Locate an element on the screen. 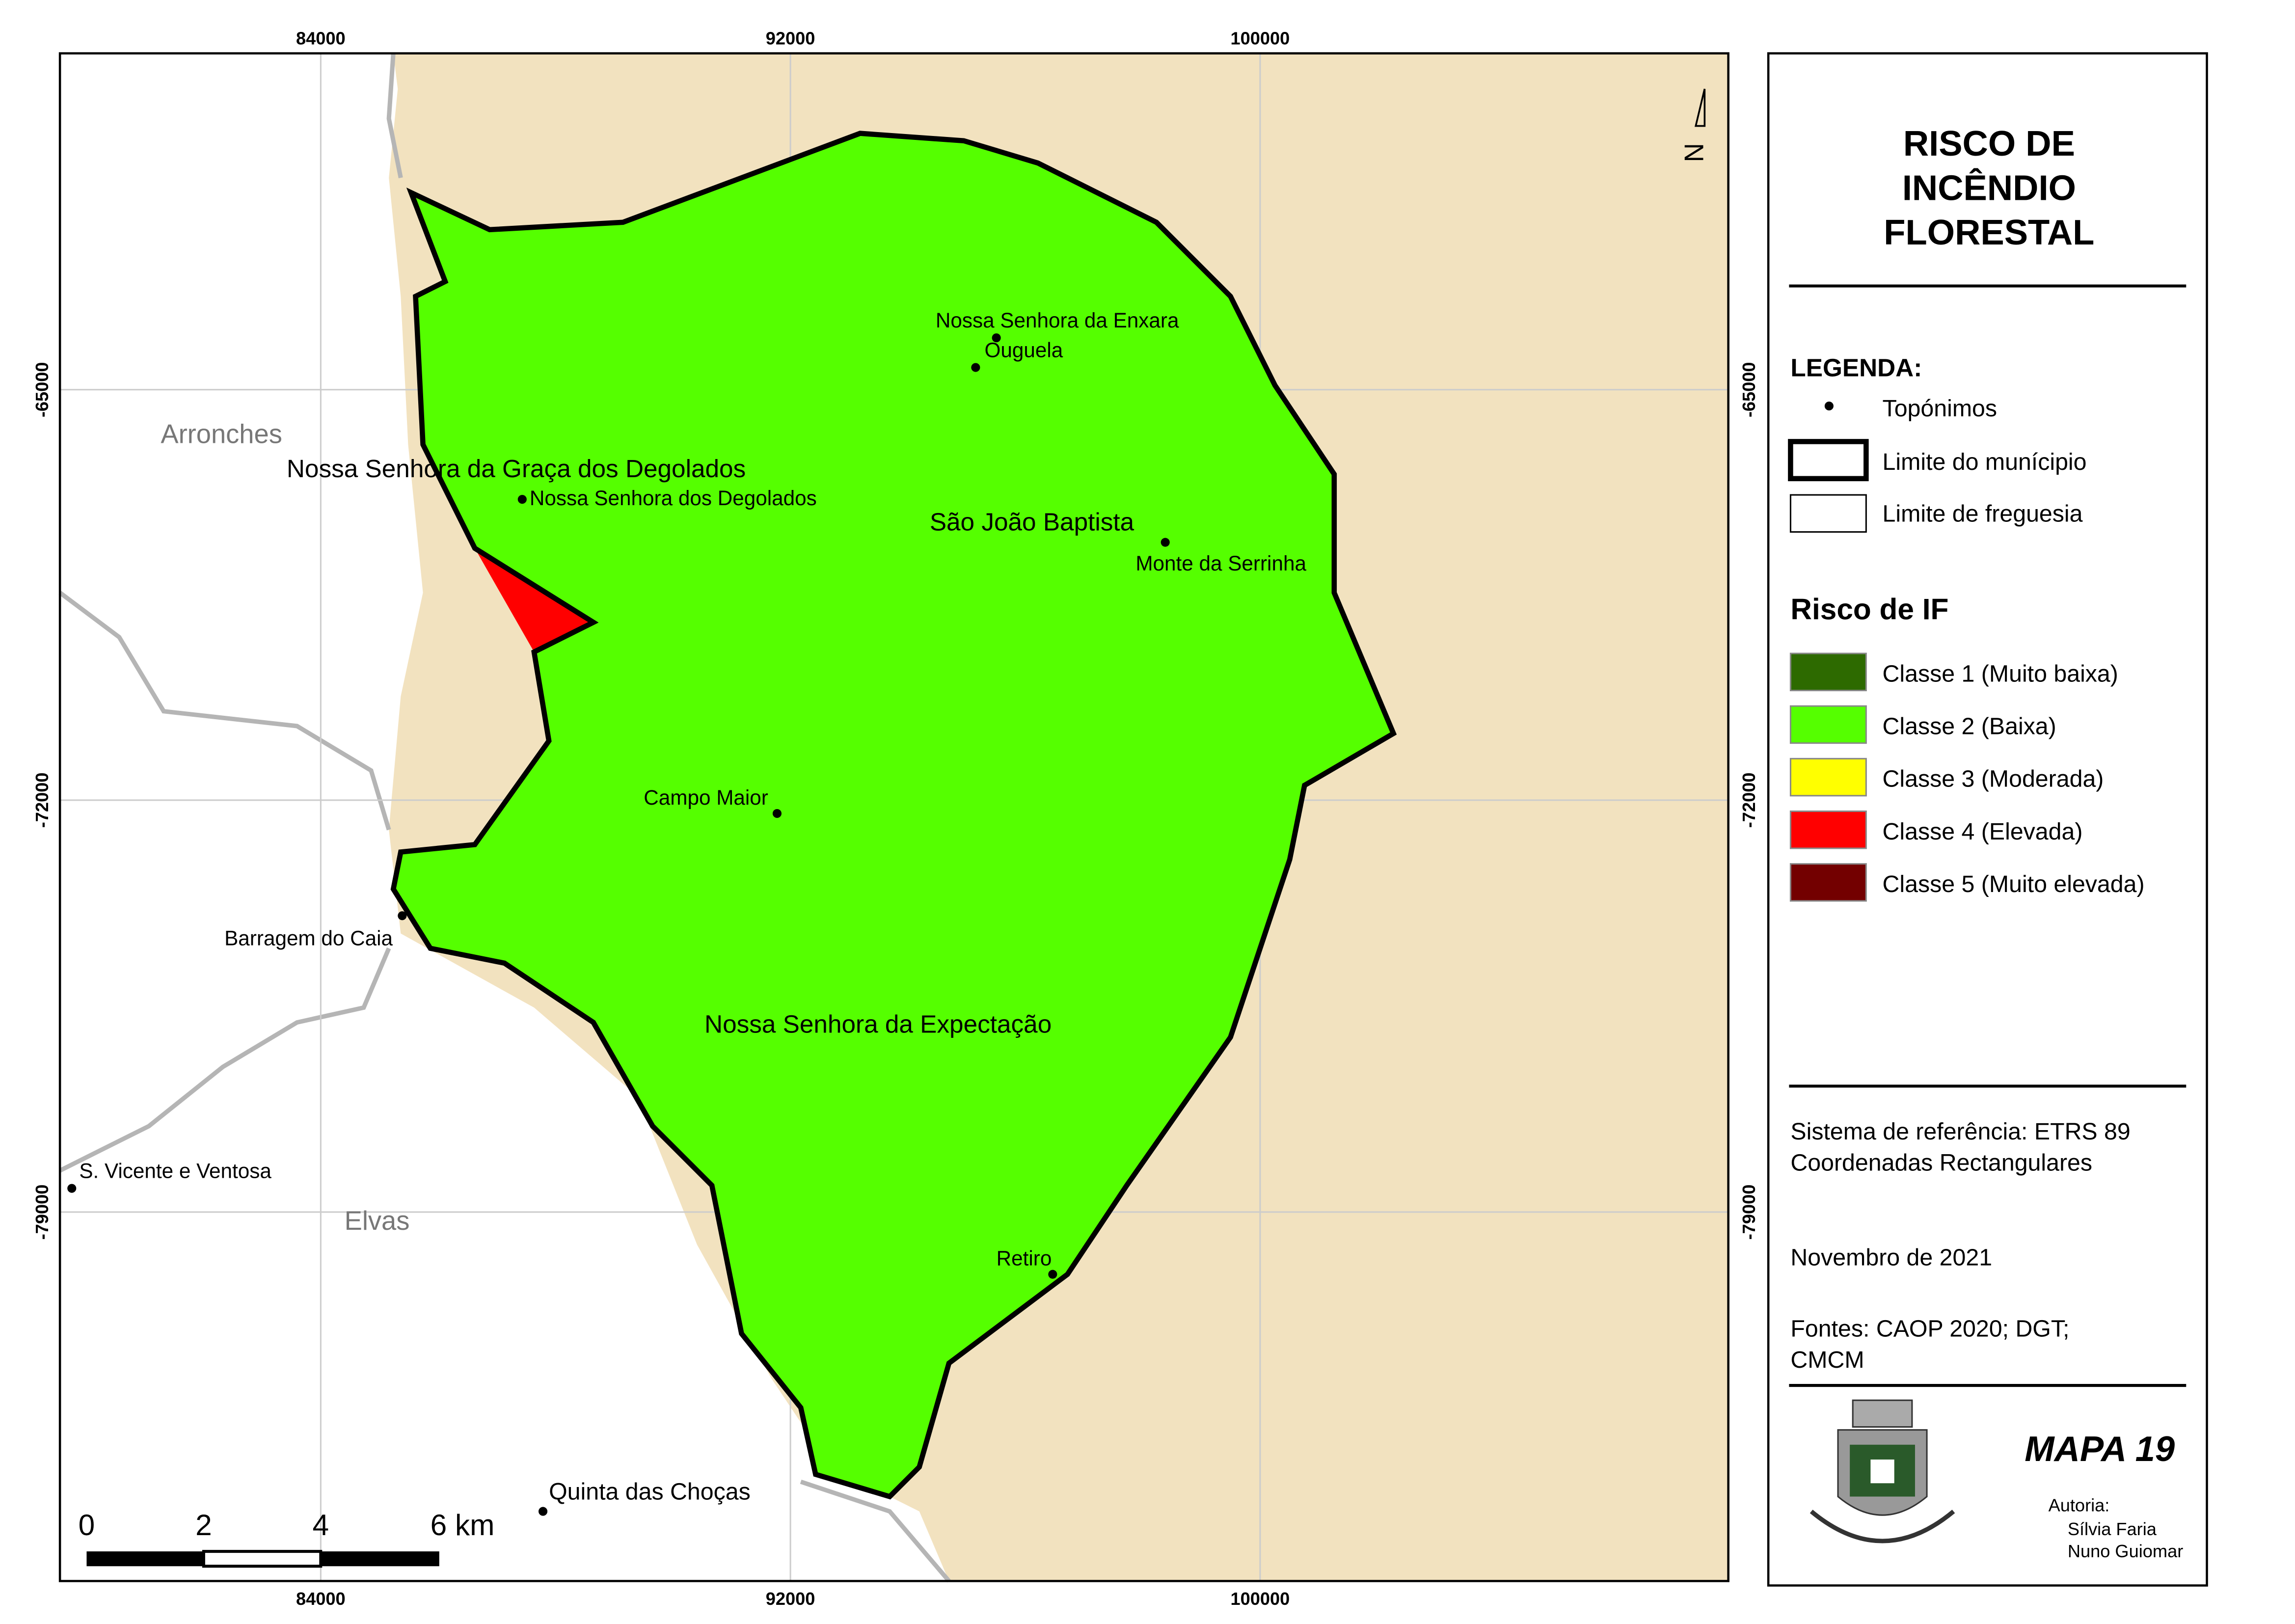 The width and height of the screenshot is (2295, 1624). toponym: Barragem do Caia is located at coordinates (308, 938).